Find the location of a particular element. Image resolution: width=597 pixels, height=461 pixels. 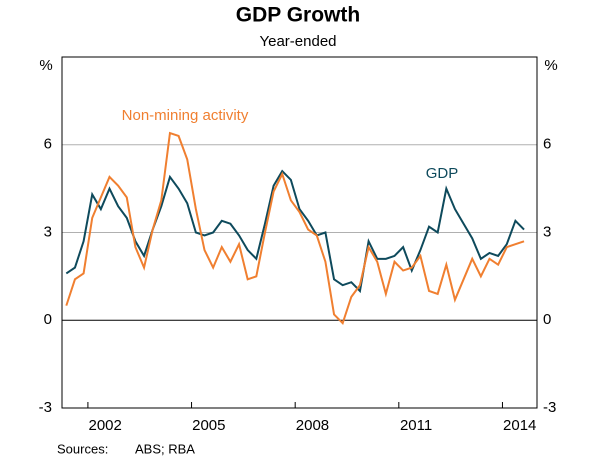

x-tick-label: 2014 is located at coordinates (519, 425).